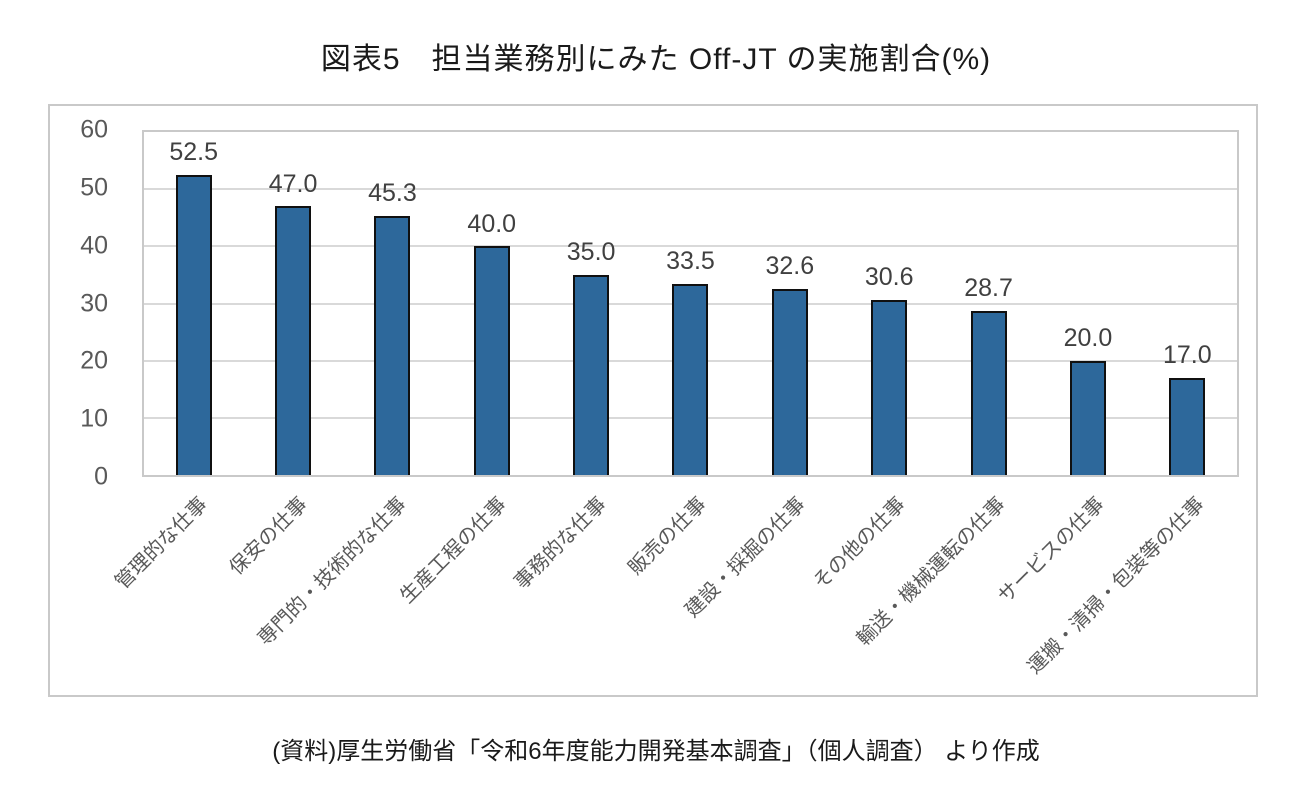 Image resolution: width=1312 pixels, height=803 pixels. I want to click on y-tick-label: 20, so click(94, 360).